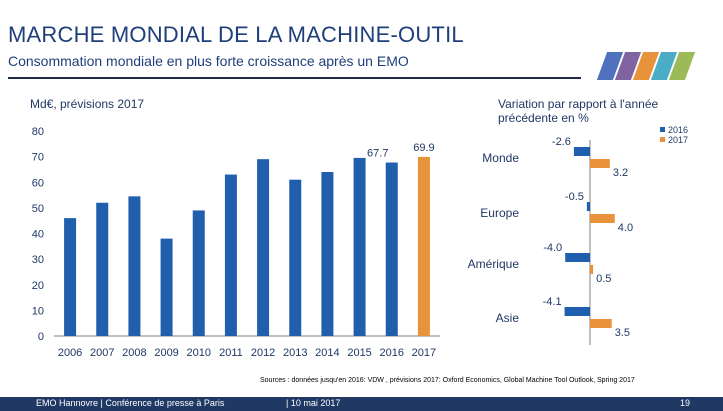 This screenshot has height=411, width=723. I want to click on y-tick-label: 20, so click(38, 286).